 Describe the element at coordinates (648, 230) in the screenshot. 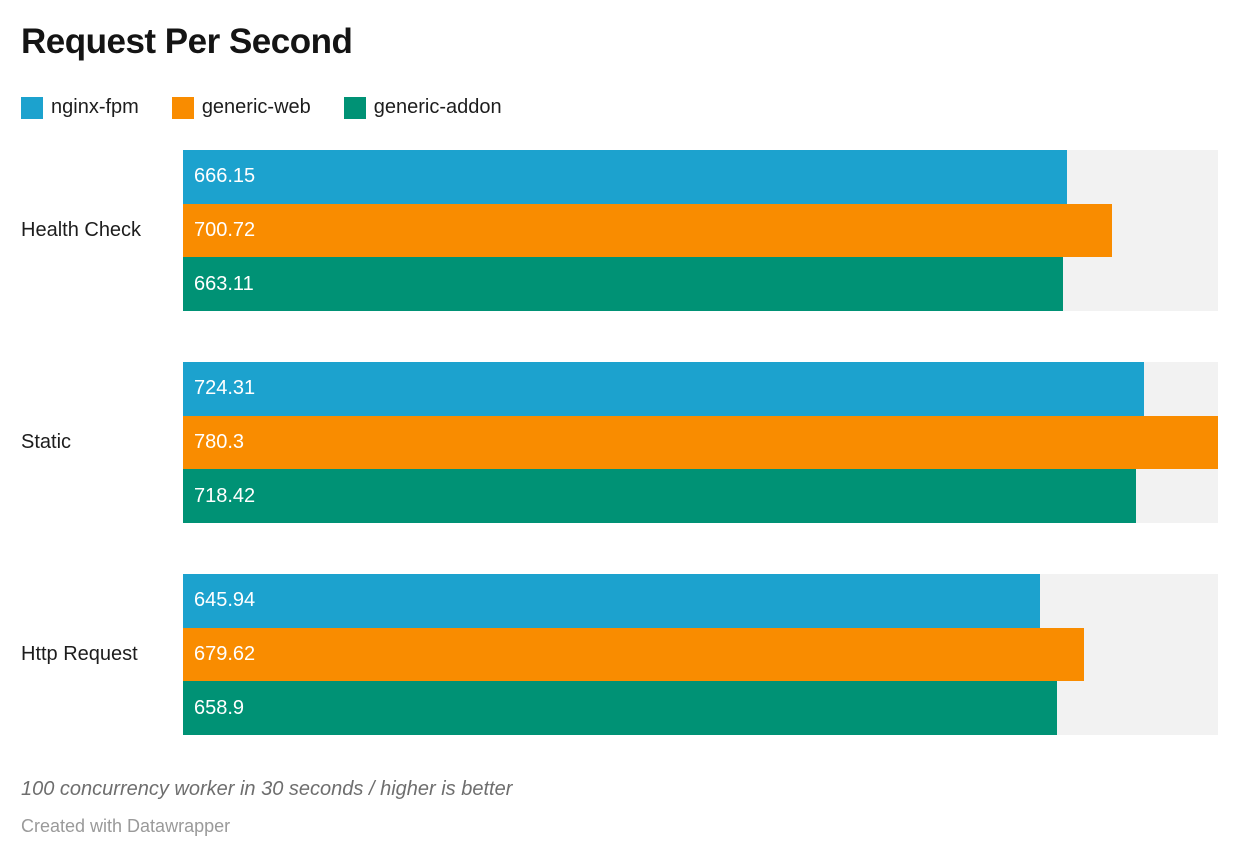

I see `bar-generic-web: 700.72` at that location.